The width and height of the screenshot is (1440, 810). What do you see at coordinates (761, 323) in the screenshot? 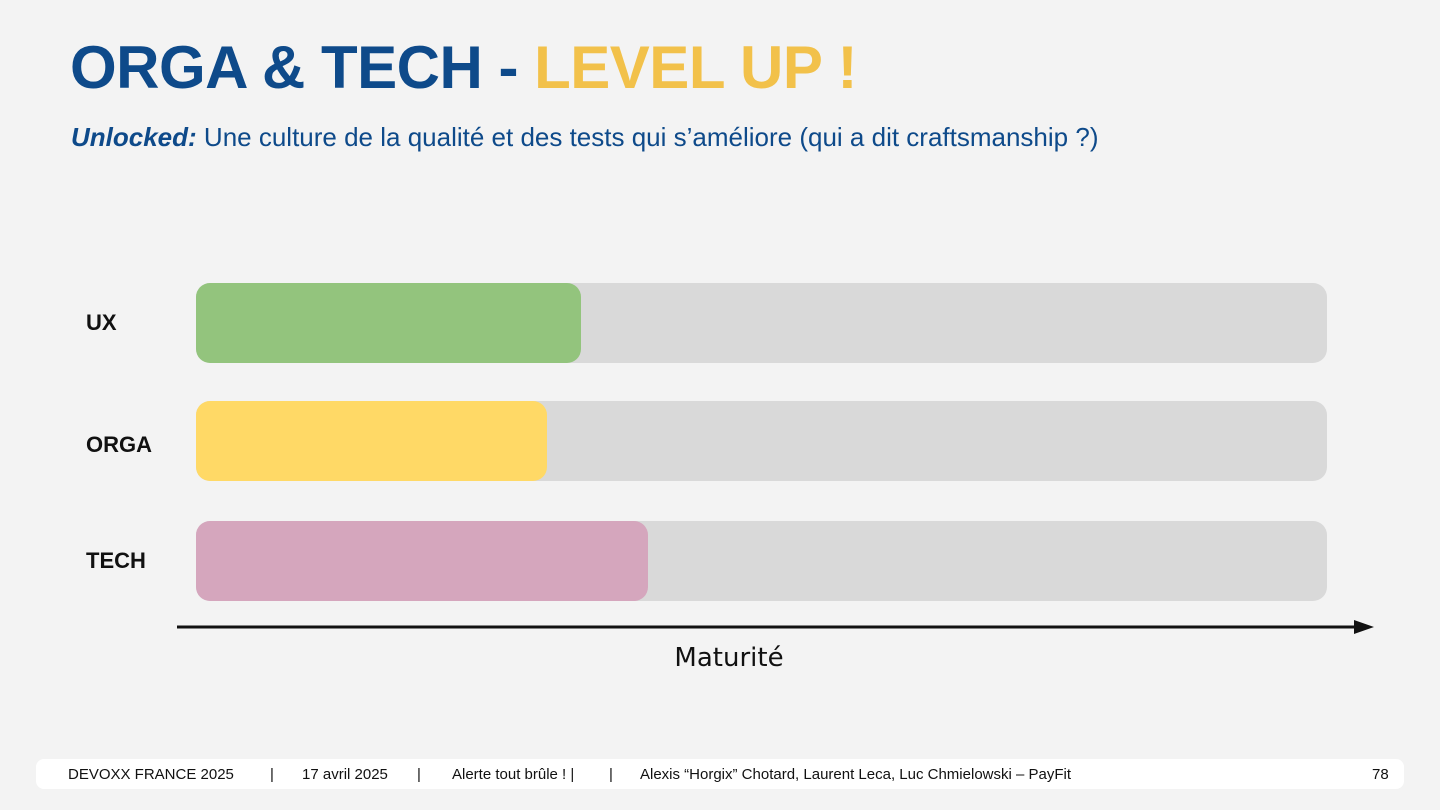
I see `track-ux` at bounding box center [761, 323].